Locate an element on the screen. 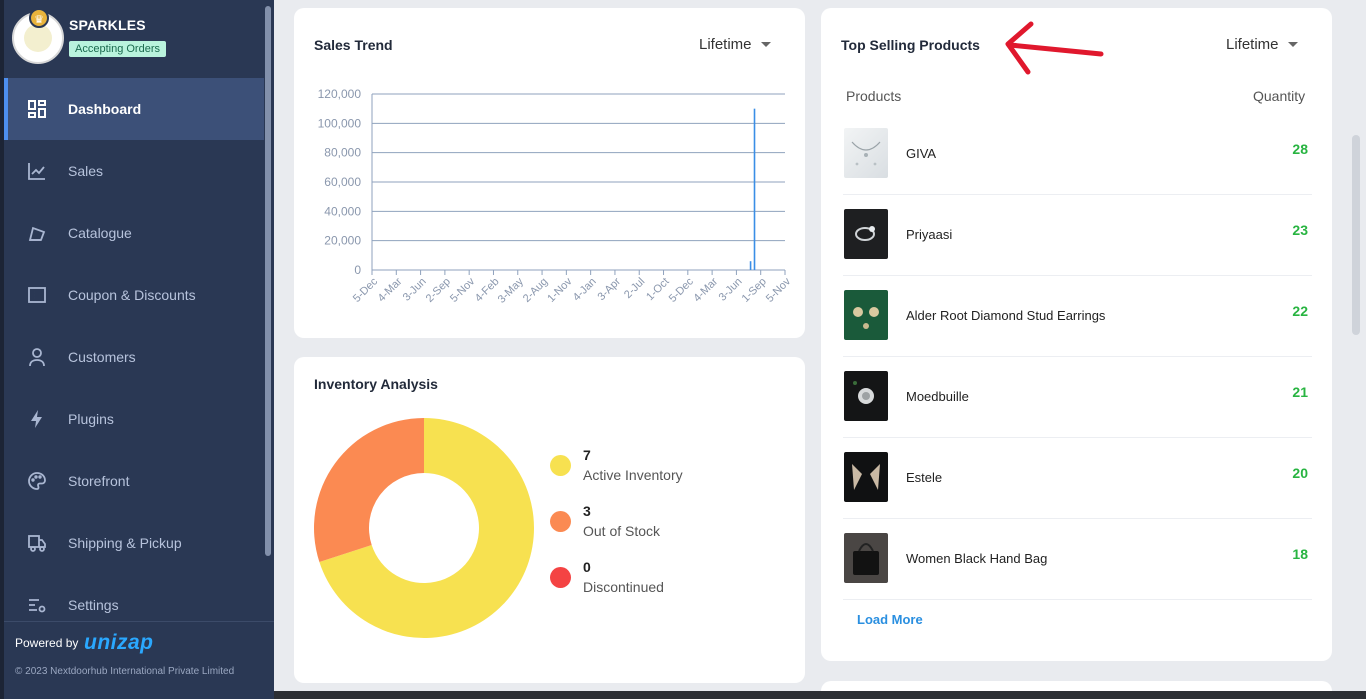 The height and width of the screenshot is (699, 1366). sidebar-item-label: Customers is located at coordinates (102, 357).